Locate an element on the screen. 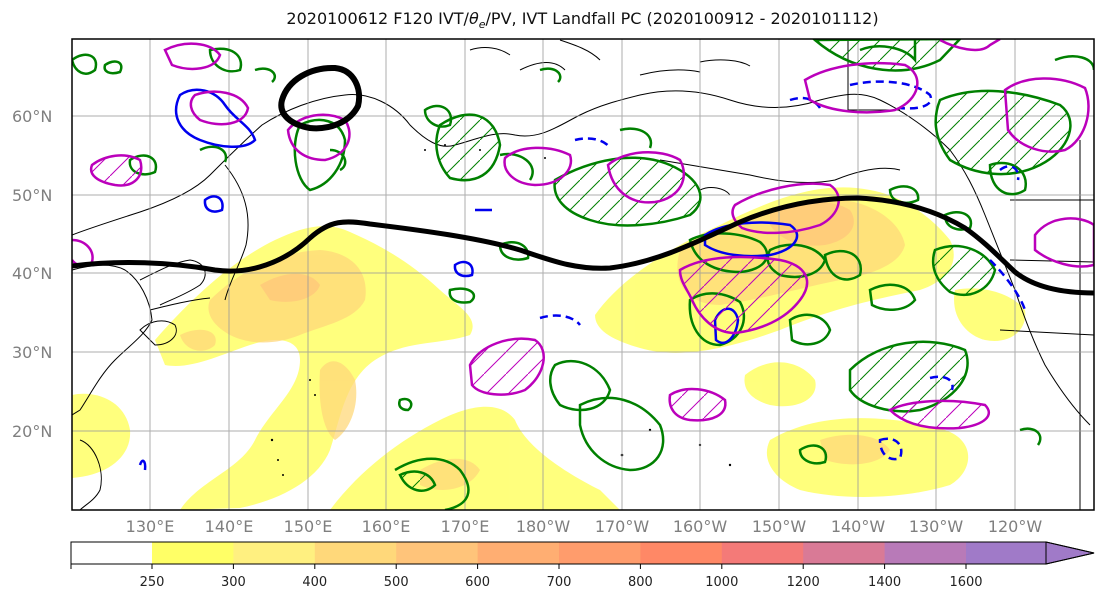 This screenshot has width=1105, height=603. lat-label-60n: 60°N is located at coordinates (32, 116).